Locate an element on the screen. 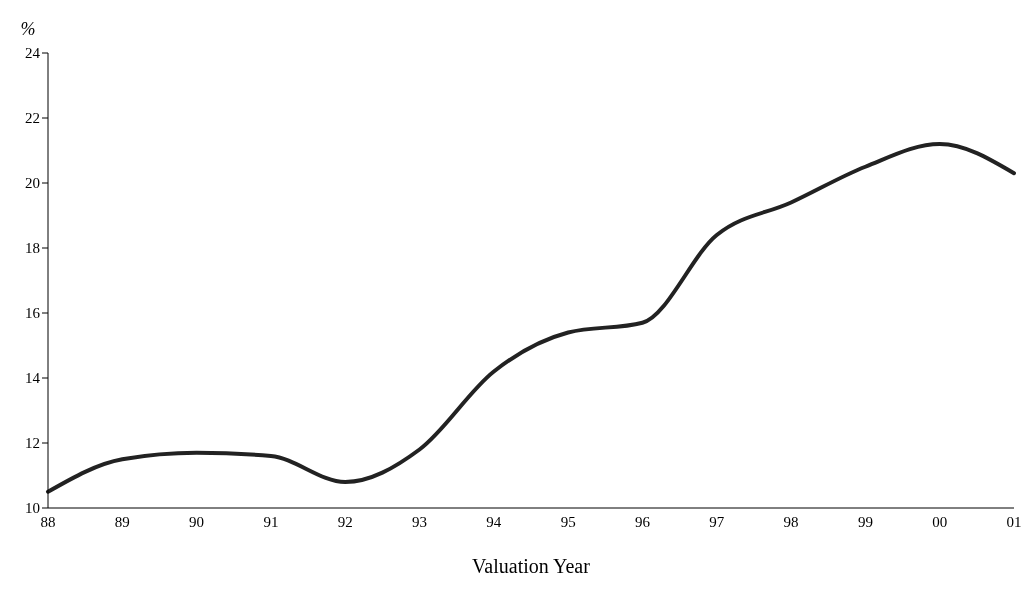 Image resolution: width=1032 pixels, height=596 pixels. x-tick-label: 88 is located at coordinates (48, 521).